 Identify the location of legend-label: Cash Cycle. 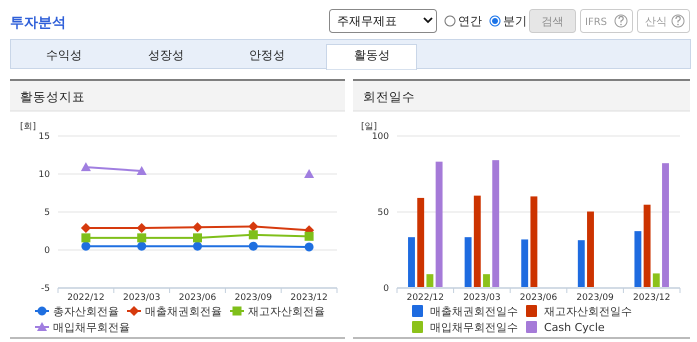
(574, 327).